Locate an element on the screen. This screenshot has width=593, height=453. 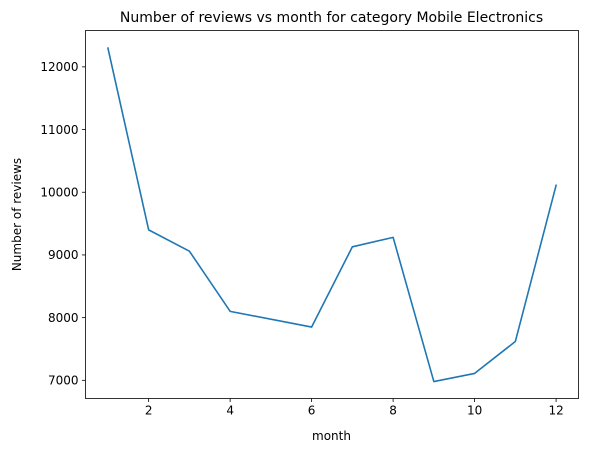
y-axis-label: Number of reviews is located at coordinates (17, 214).